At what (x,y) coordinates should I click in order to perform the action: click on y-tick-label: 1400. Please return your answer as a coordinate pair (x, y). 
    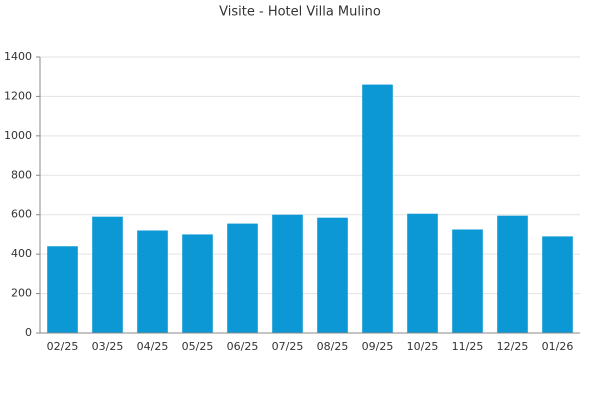
    Looking at the image, I should click on (18, 56).